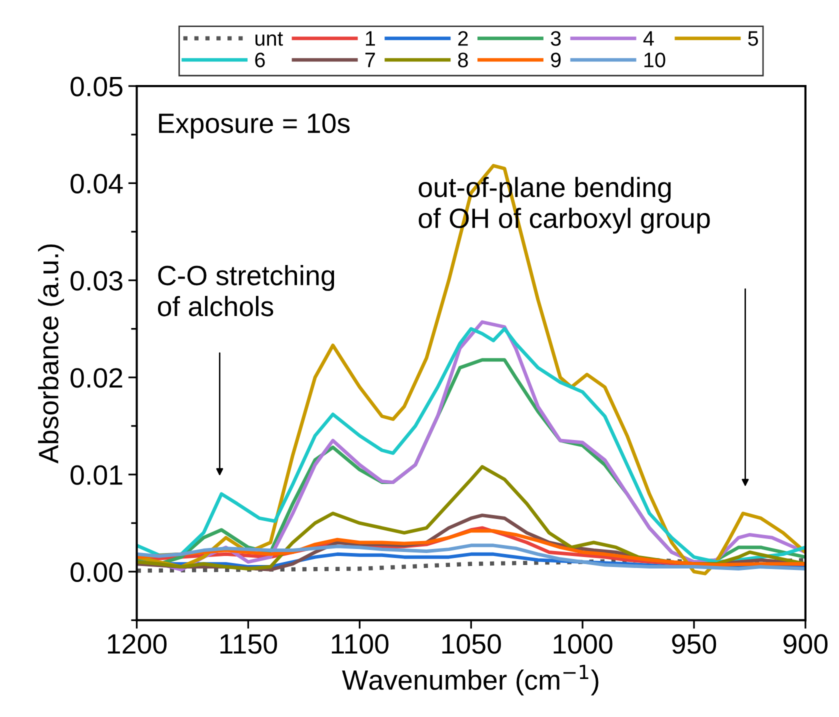  I want to click on y-tick-label: 0.01, so click(96, 475).